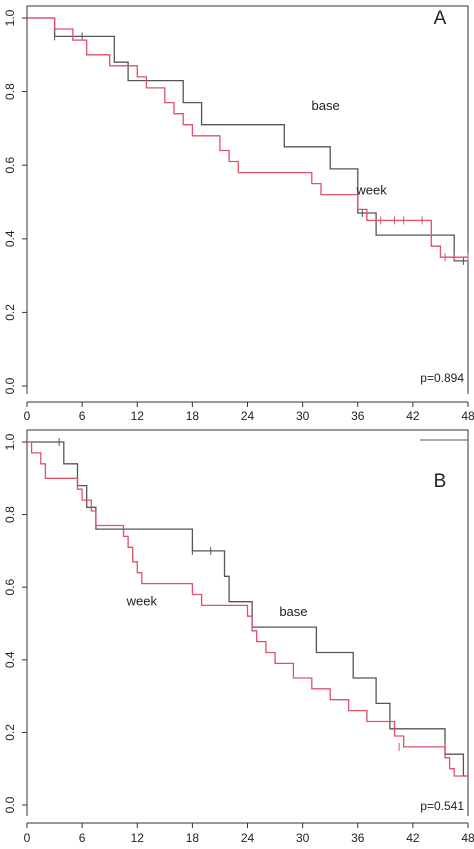 The image size is (474, 849). What do you see at coordinates (442, 806) in the screenshot?
I see `panel-b-p-value: p=0.541` at bounding box center [442, 806].